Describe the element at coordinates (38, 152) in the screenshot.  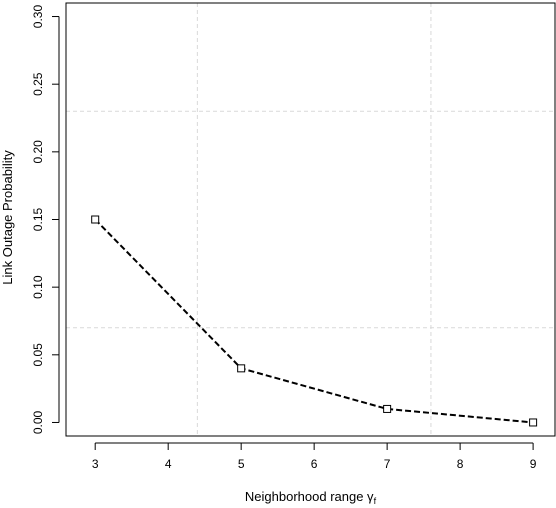
I see `y-tick-label: 0.20` at that location.